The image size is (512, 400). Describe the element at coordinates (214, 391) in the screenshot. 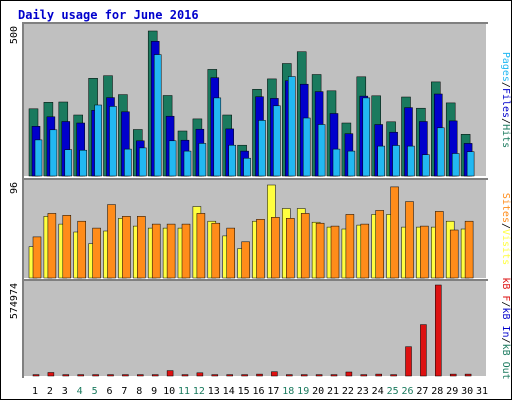

I see `x-tick-label: 13` at that location.